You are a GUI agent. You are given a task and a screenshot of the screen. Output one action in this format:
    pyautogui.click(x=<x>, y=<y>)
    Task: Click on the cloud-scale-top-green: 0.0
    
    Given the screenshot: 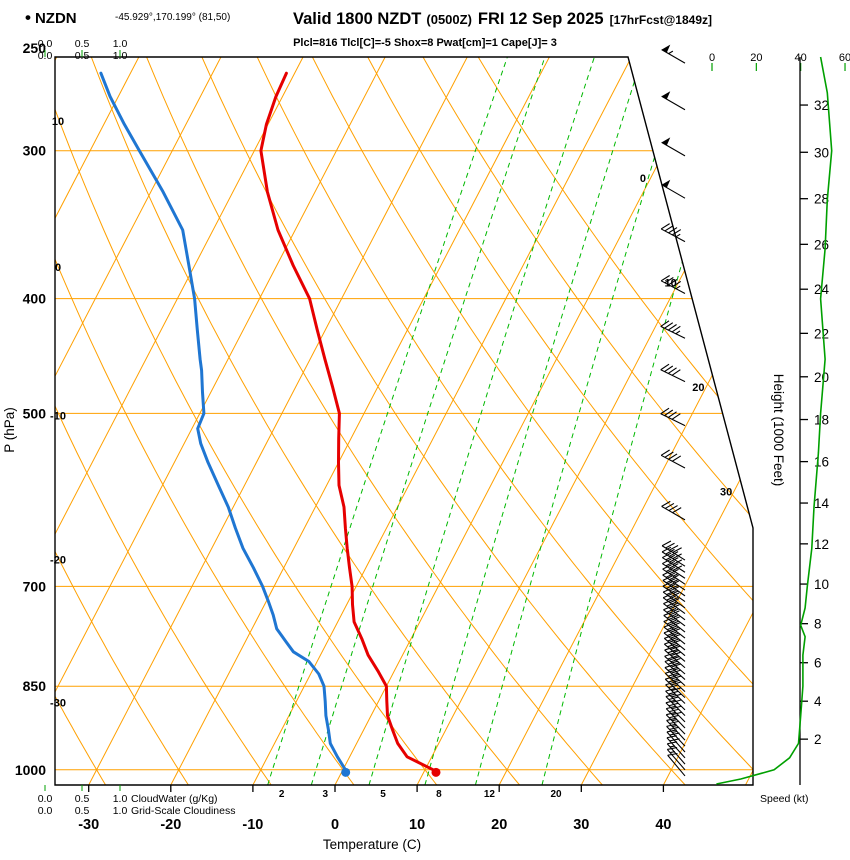 What is the action you would take?
    pyautogui.click(x=45, y=44)
    